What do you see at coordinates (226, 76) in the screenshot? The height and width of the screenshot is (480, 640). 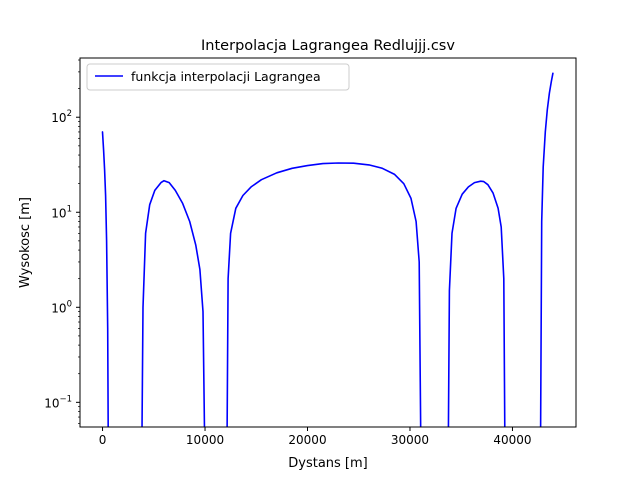 I see `legend-label: funkcja interpolacji Lagrangea` at bounding box center [226, 76].